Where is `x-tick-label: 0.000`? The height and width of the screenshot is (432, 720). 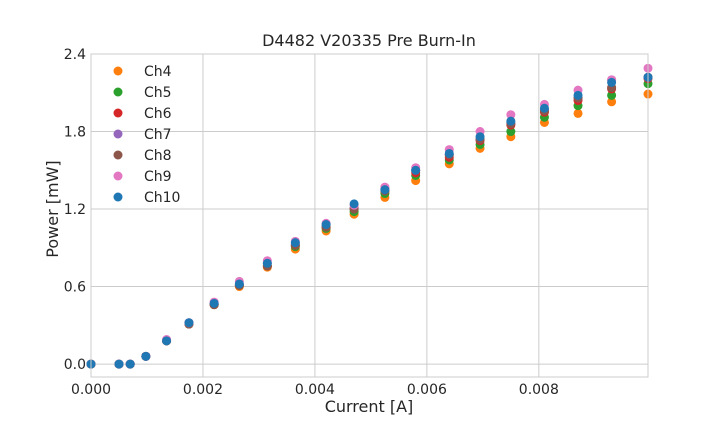 x-tick-label: 0.000 is located at coordinates (91, 390).